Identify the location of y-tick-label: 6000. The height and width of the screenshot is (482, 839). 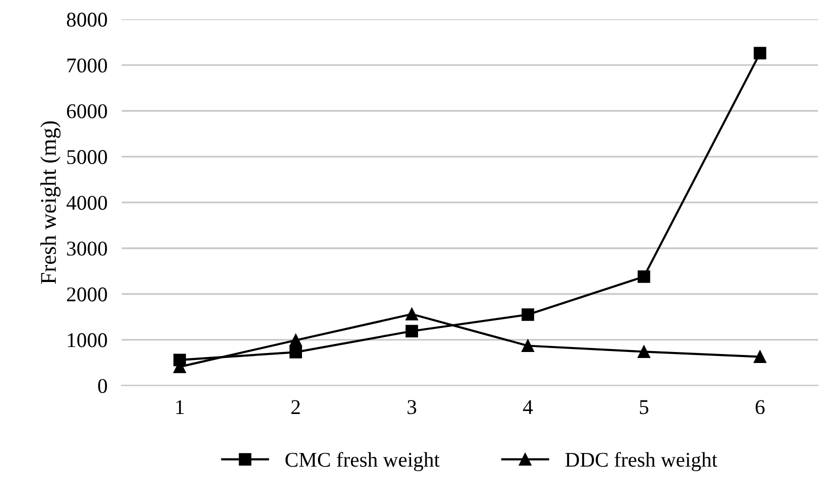
(86, 111).